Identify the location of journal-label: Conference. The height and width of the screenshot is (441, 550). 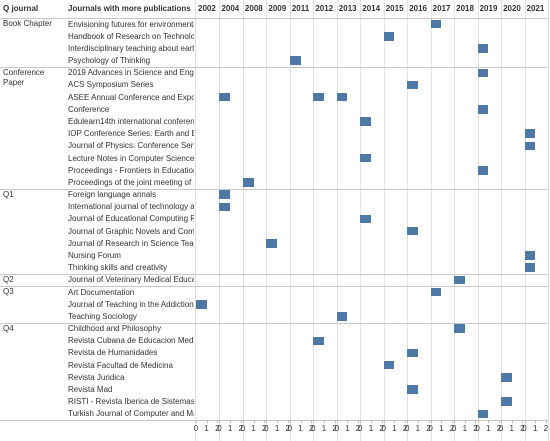
(89, 109).